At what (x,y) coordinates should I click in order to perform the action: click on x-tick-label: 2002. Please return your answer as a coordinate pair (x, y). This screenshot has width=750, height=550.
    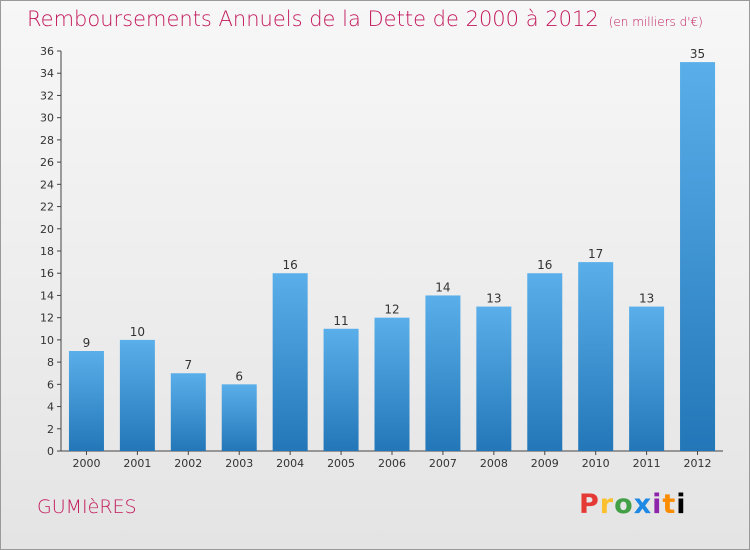
    Looking at the image, I should click on (188, 463).